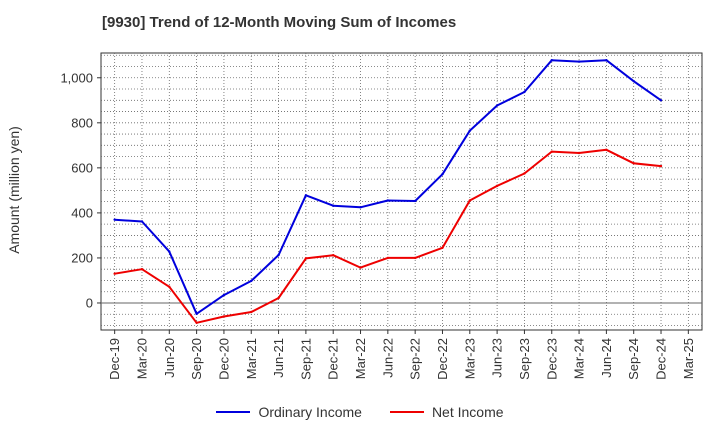  What do you see at coordinates (467, 412) in the screenshot?
I see `legend-label-net-income: Net Income` at bounding box center [467, 412].